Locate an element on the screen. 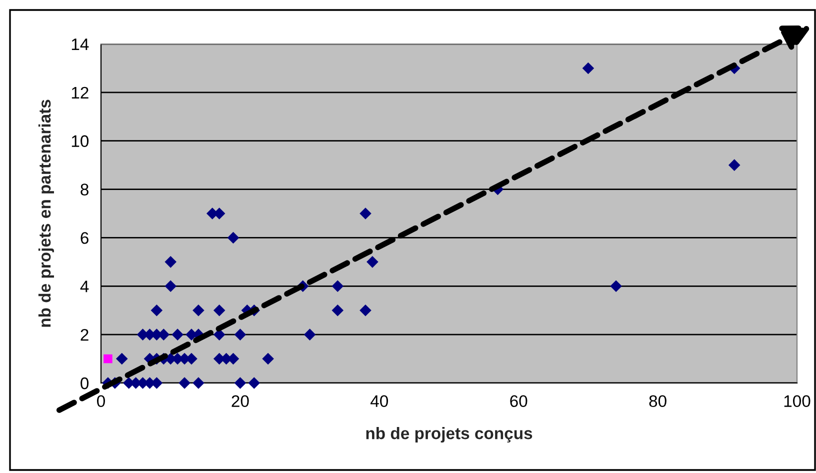 The image size is (816, 473). x-tick-label: 60 is located at coordinates (519, 401).